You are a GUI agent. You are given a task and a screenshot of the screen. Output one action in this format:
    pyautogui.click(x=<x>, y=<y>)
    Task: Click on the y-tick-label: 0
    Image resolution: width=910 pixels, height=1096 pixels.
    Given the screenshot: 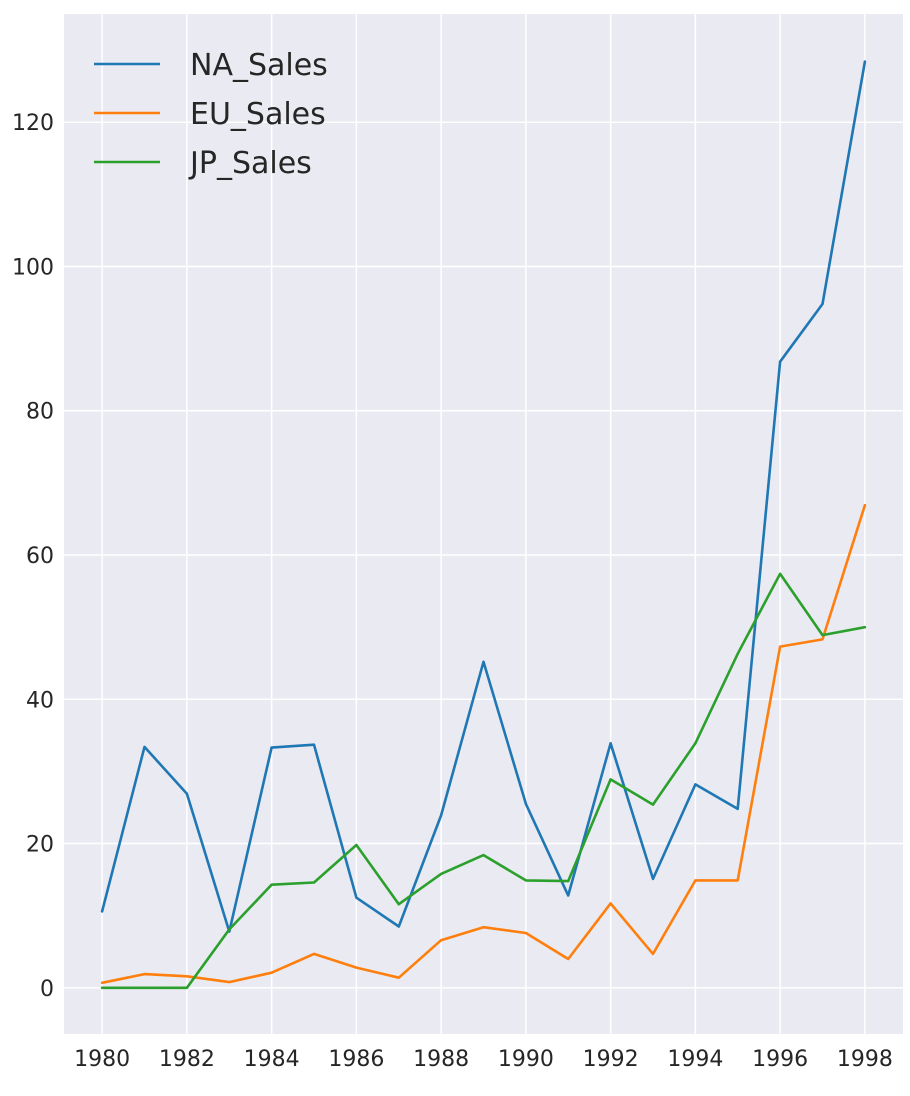 What is the action you would take?
    pyautogui.click(x=47, y=989)
    